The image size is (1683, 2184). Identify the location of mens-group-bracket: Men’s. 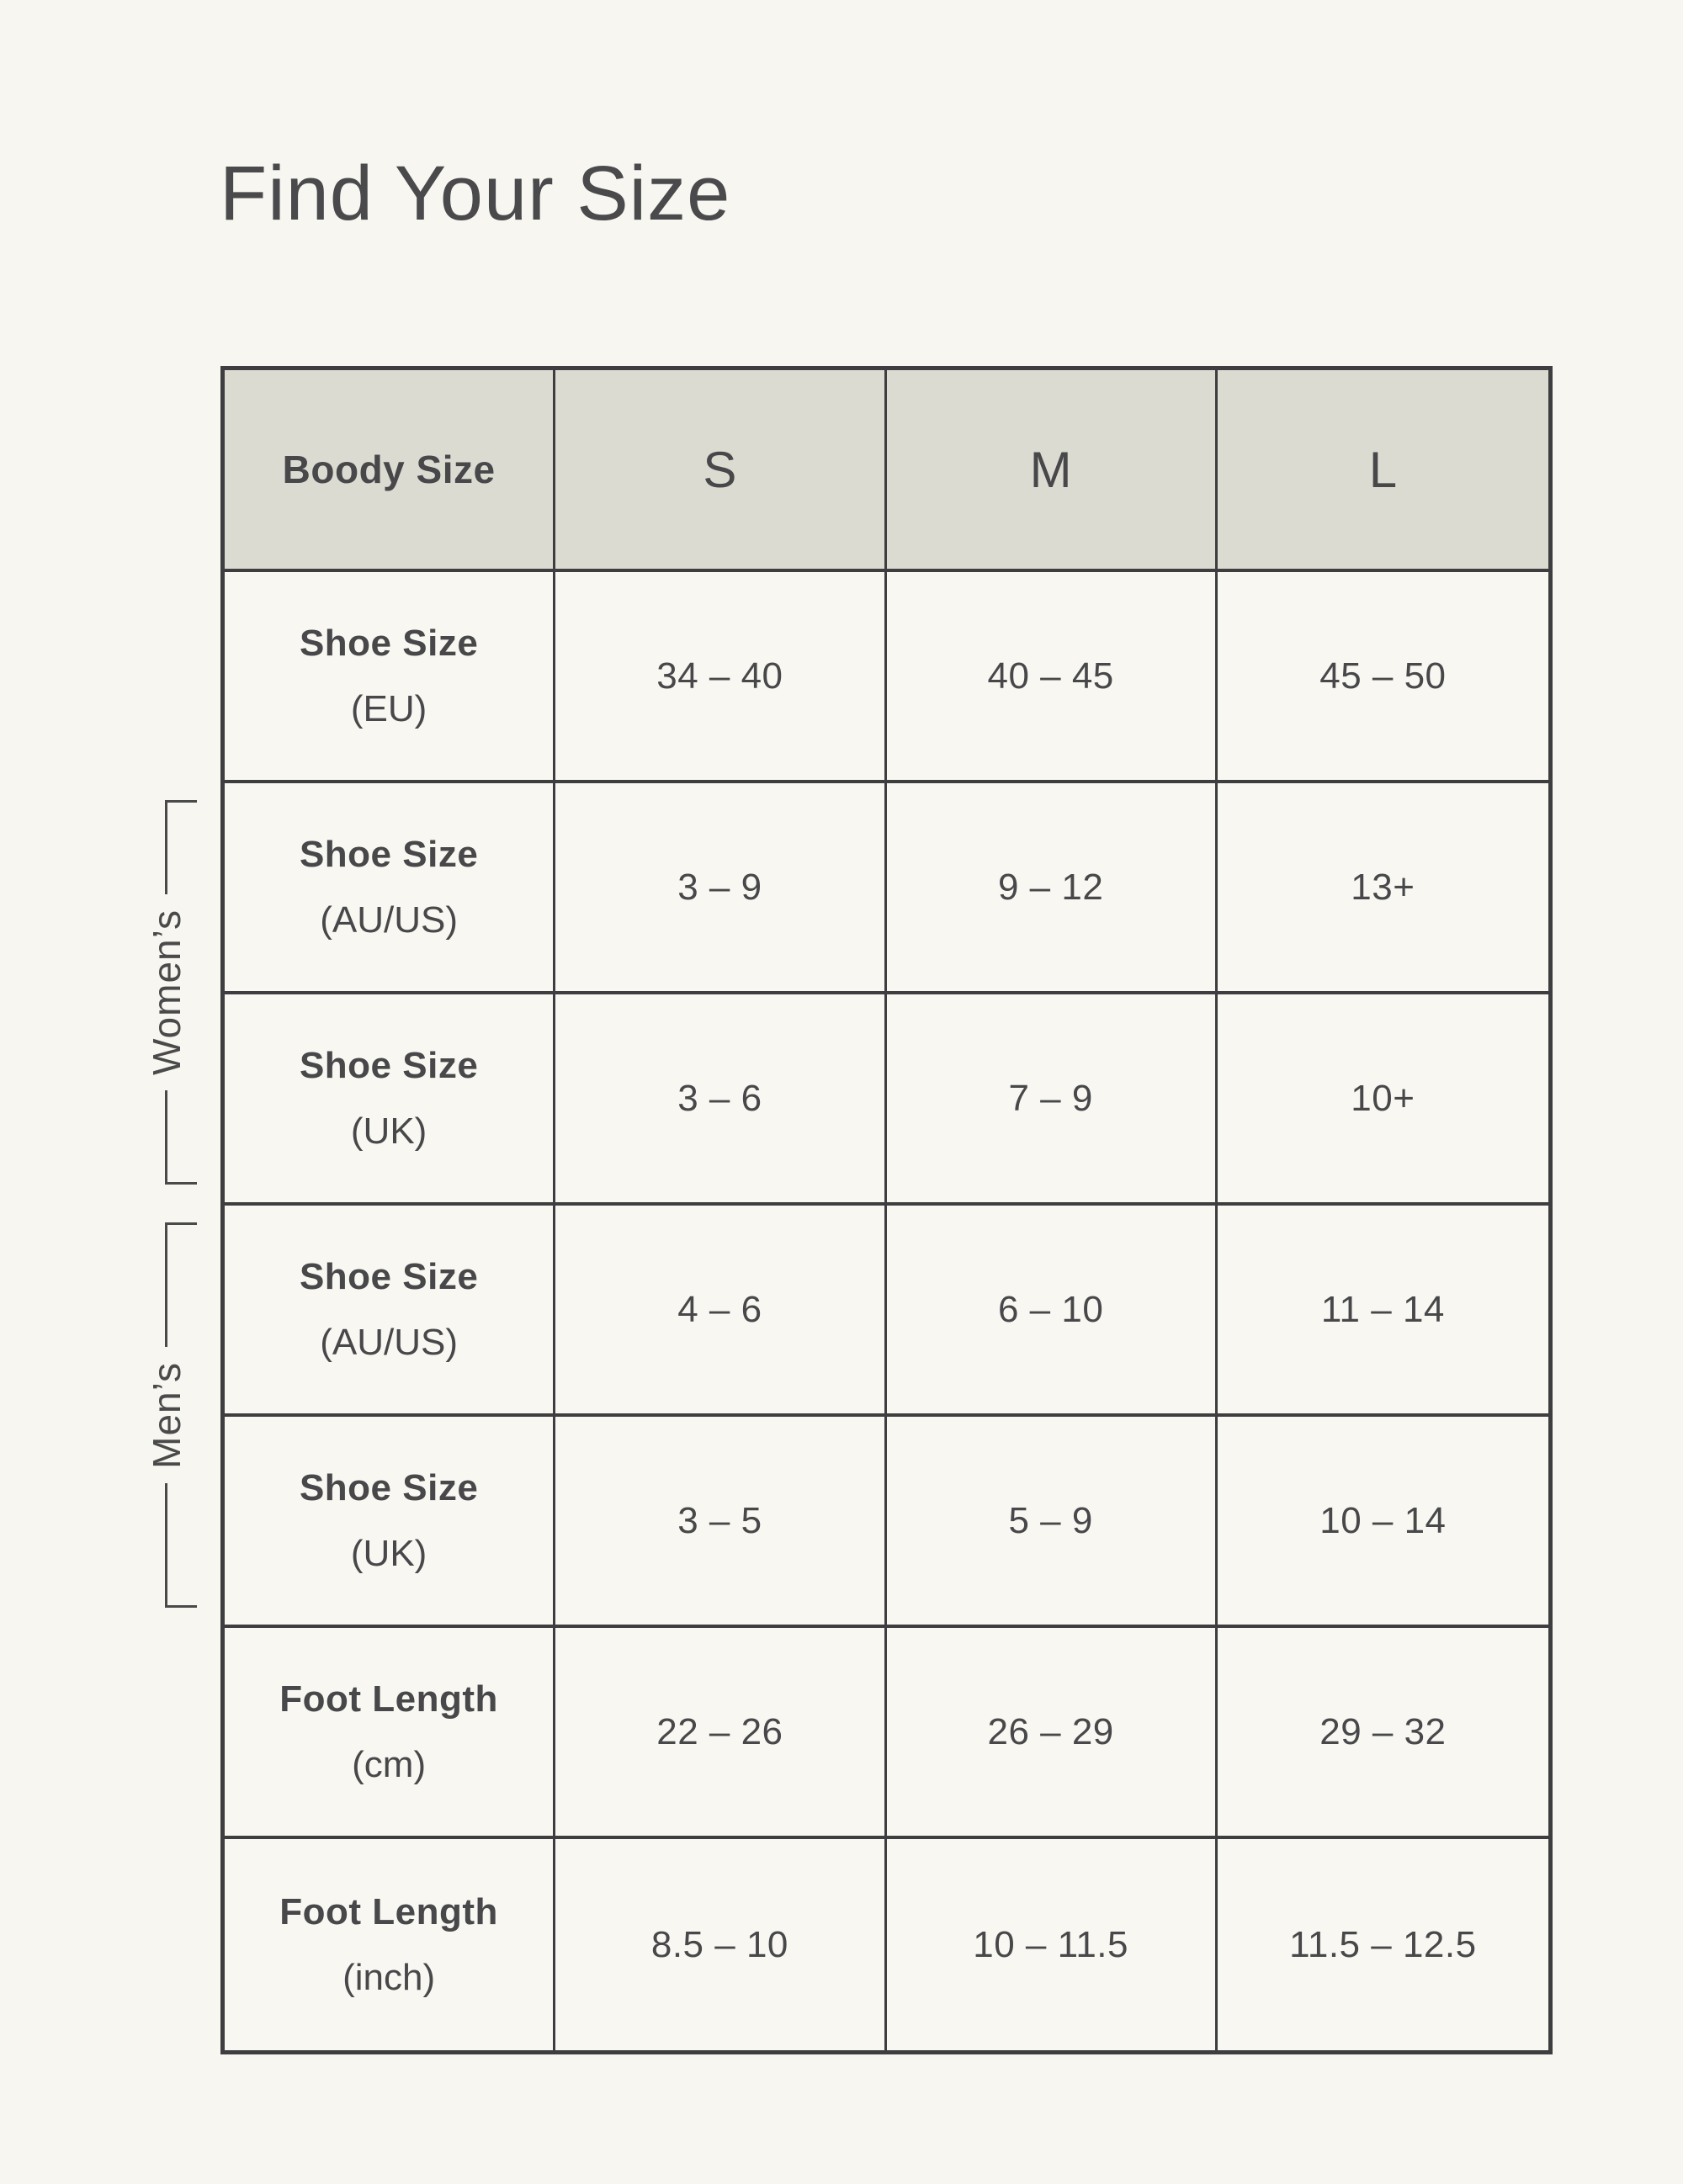
(172, 1415).